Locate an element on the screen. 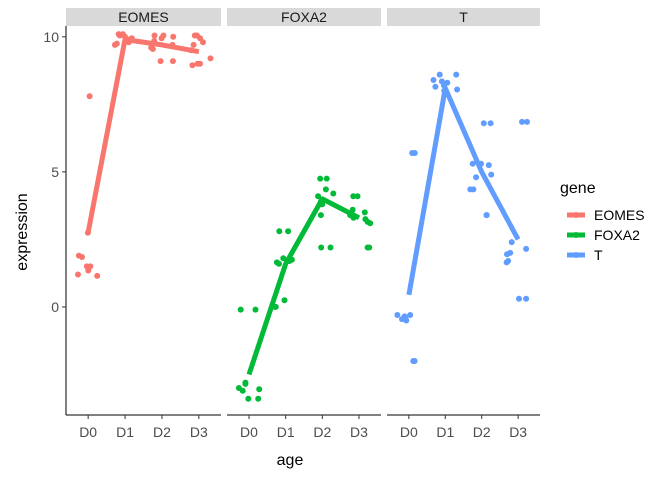 The width and height of the screenshot is (672, 480). legend: gene EOMES FOXA2 T is located at coordinates (602, 221).